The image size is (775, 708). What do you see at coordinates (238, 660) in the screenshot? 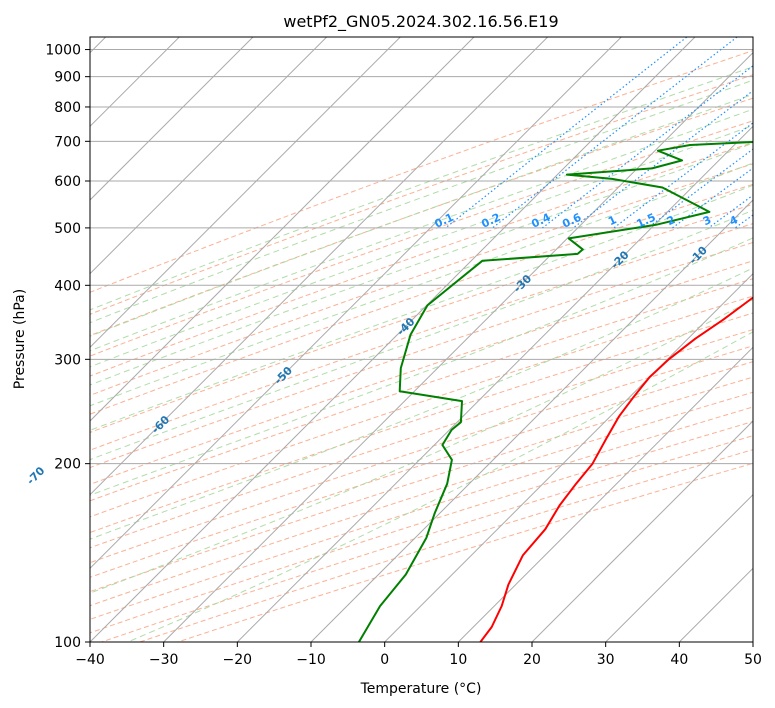
I see `x-tick-label: −20` at bounding box center [238, 660].